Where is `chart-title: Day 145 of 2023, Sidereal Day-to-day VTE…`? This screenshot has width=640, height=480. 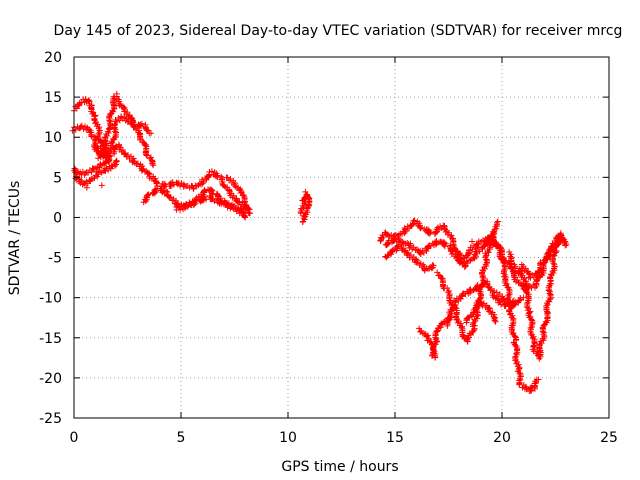 chart-title: Day 145 of 2023, Sidereal Day-to-day VTE… is located at coordinates (338, 31).